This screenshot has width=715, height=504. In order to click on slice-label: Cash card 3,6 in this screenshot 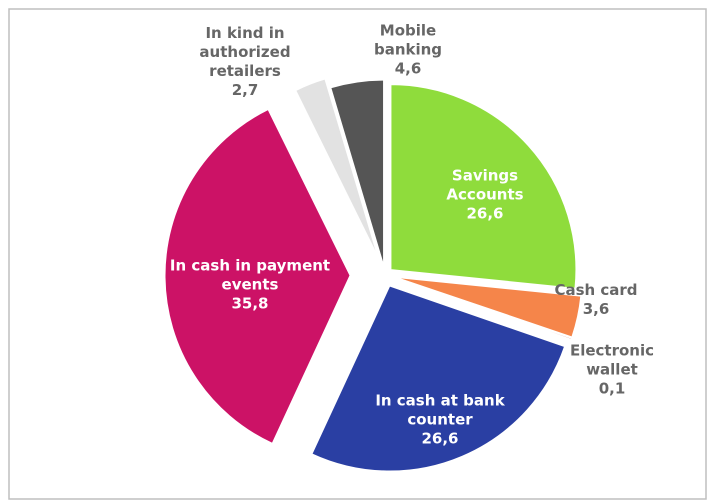, I will do `click(596, 300)`.